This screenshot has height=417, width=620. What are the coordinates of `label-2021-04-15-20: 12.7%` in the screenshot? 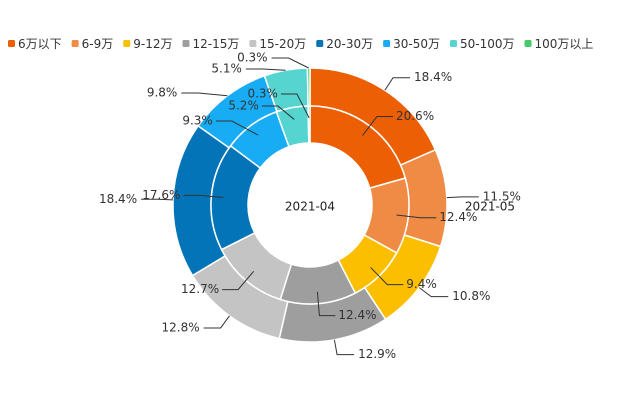 It's located at (218, 283).